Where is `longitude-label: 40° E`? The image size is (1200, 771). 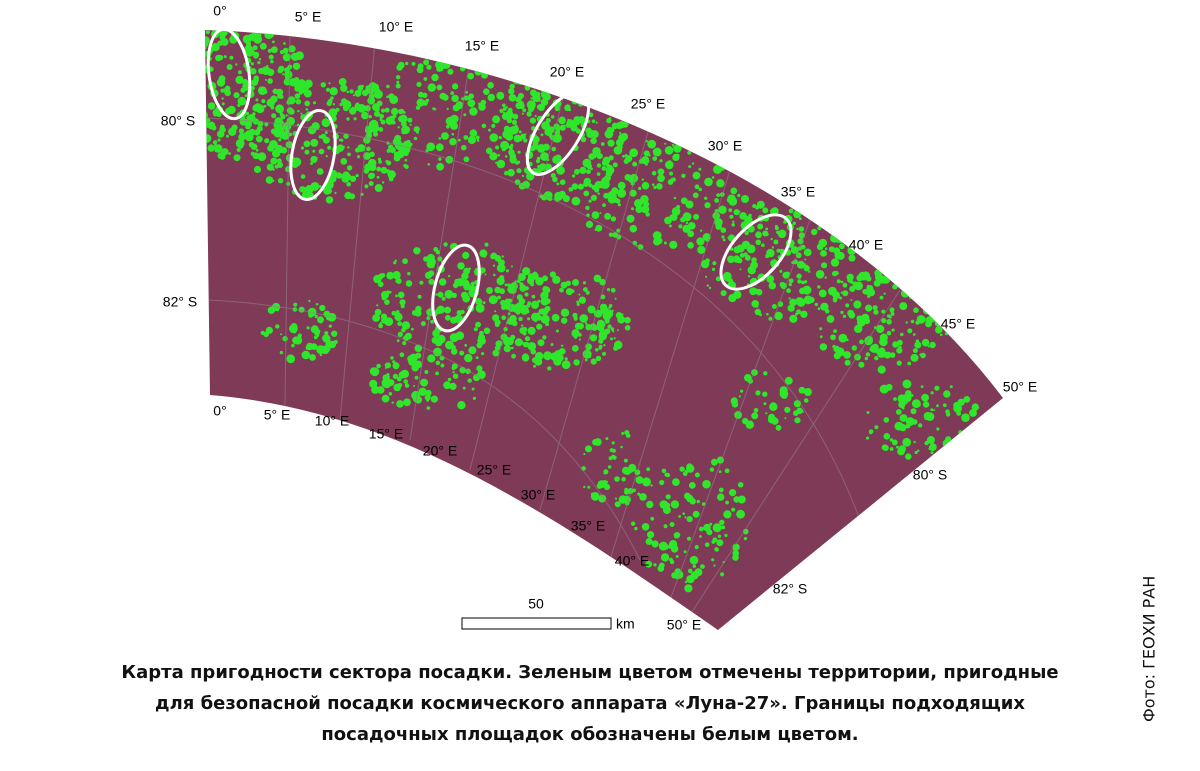 longitude-label: 40° E is located at coordinates (632, 561).